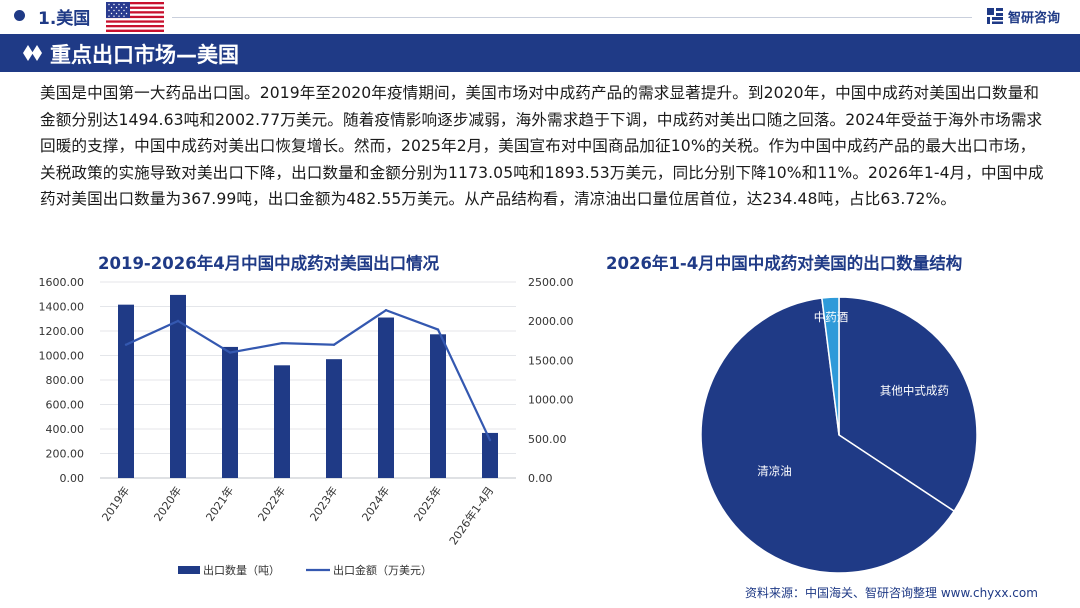 The height and width of the screenshot is (608, 1080). I want to click on y-left-tick-label: 800.00, so click(65, 380).